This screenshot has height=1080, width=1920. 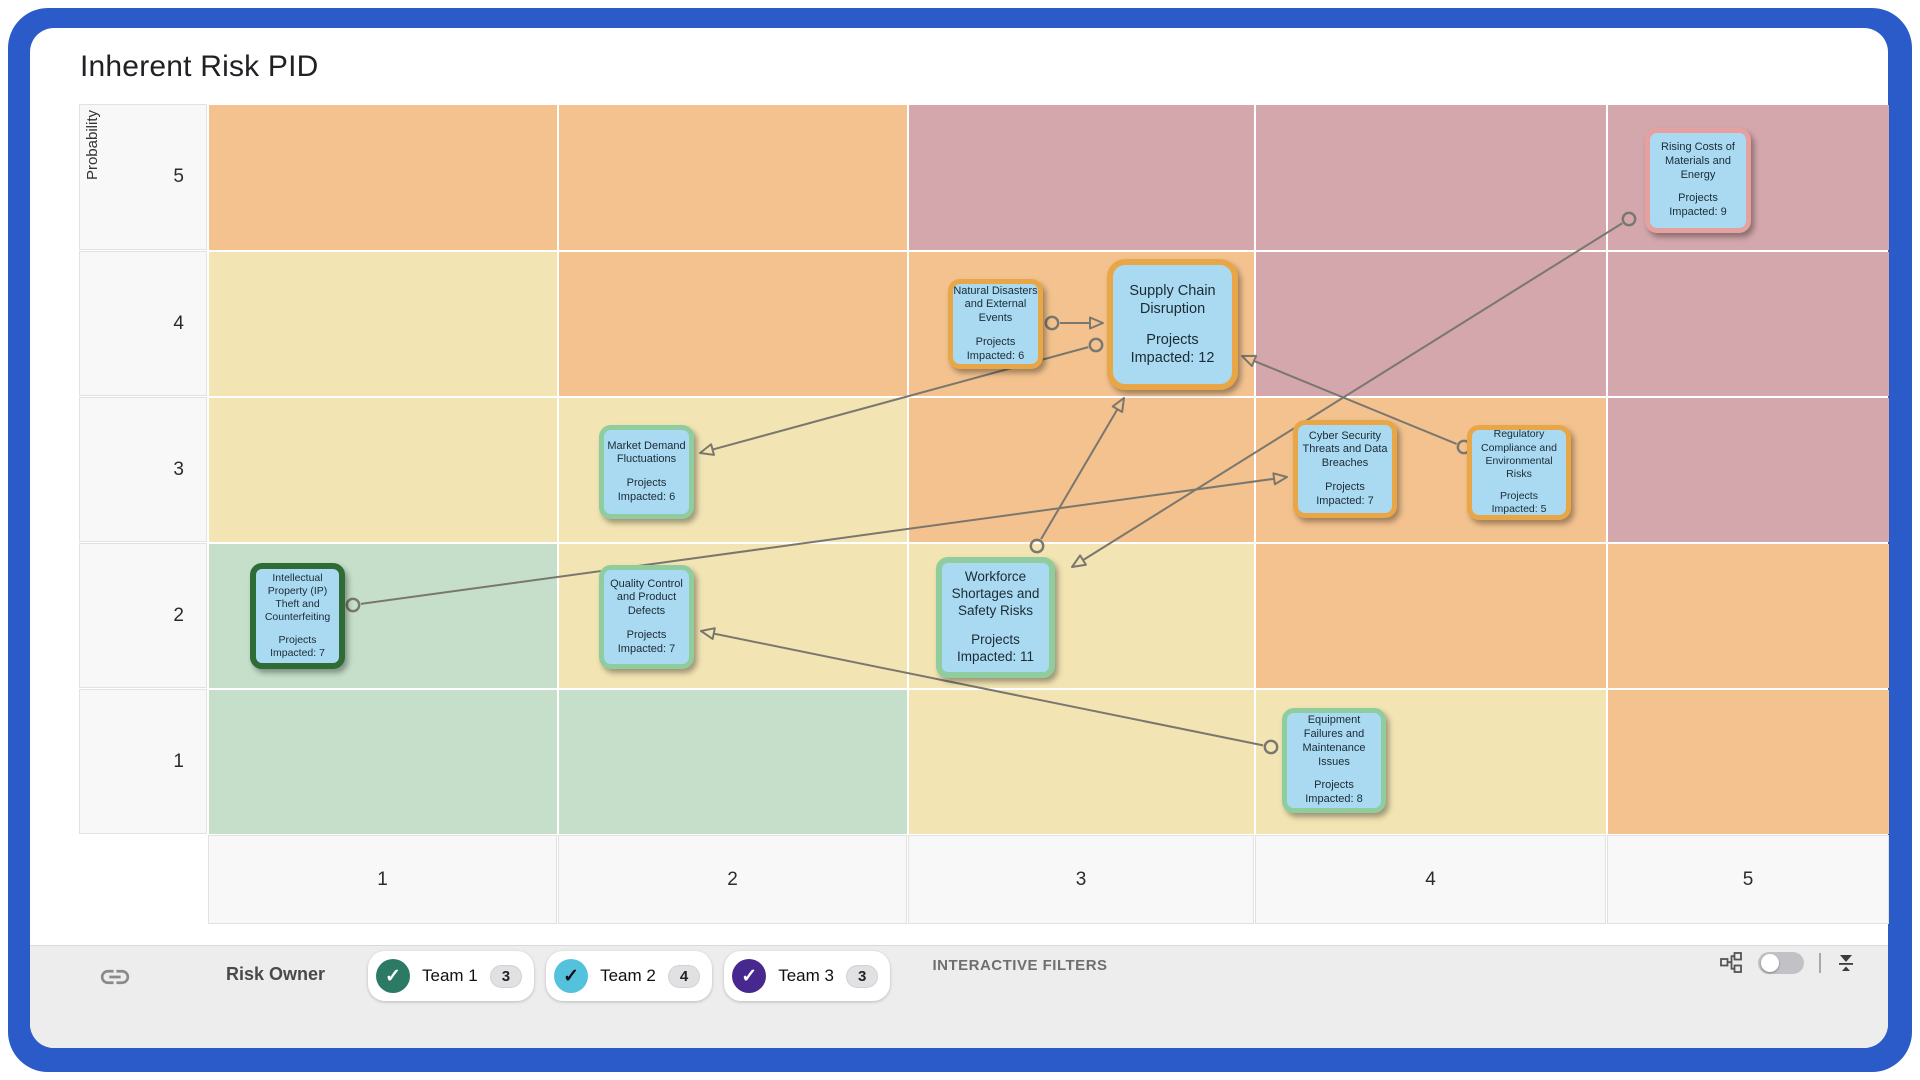 I want to click on row-header-3: 3, so click(x=143, y=469).